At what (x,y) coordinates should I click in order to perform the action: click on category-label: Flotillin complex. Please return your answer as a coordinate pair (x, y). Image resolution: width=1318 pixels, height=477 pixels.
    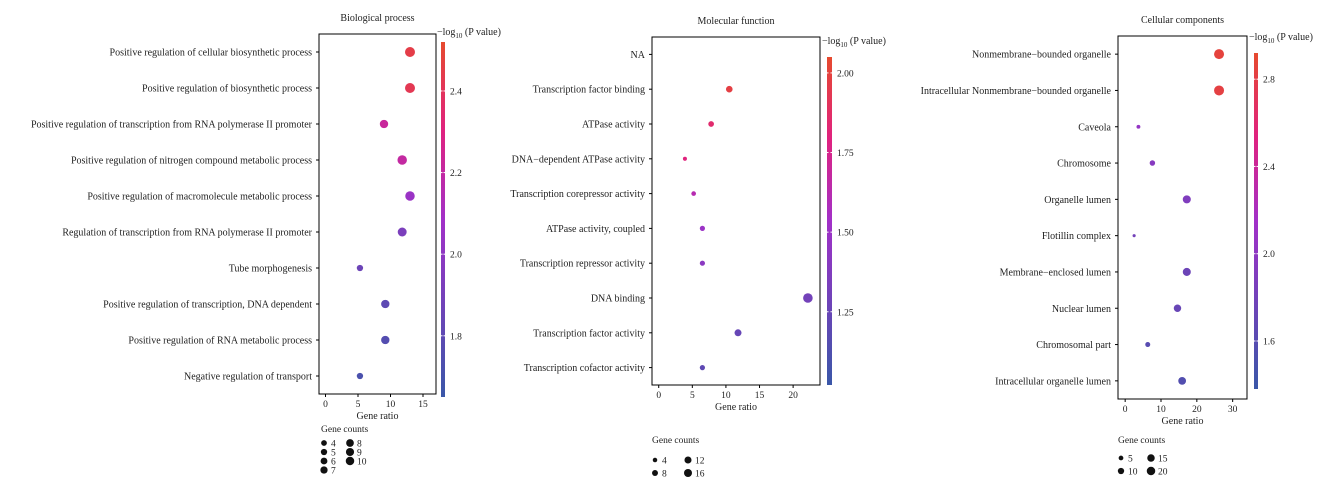
    Looking at the image, I should click on (1076, 236).